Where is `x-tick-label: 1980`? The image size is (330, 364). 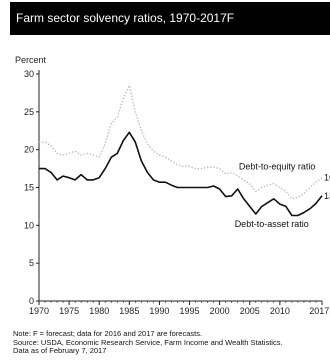
x-tick-label: 1980 is located at coordinates (99, 311).